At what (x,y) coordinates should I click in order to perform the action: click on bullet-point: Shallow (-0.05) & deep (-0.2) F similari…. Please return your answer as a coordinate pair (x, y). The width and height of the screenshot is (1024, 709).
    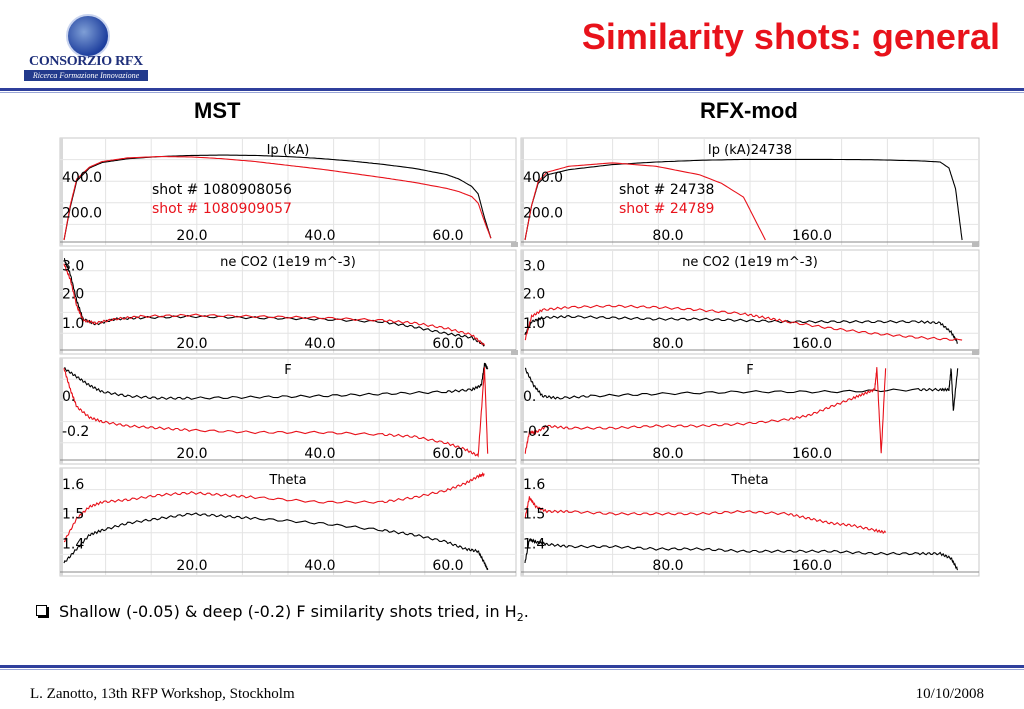
    Looking at the image, I should click on (282, 613).